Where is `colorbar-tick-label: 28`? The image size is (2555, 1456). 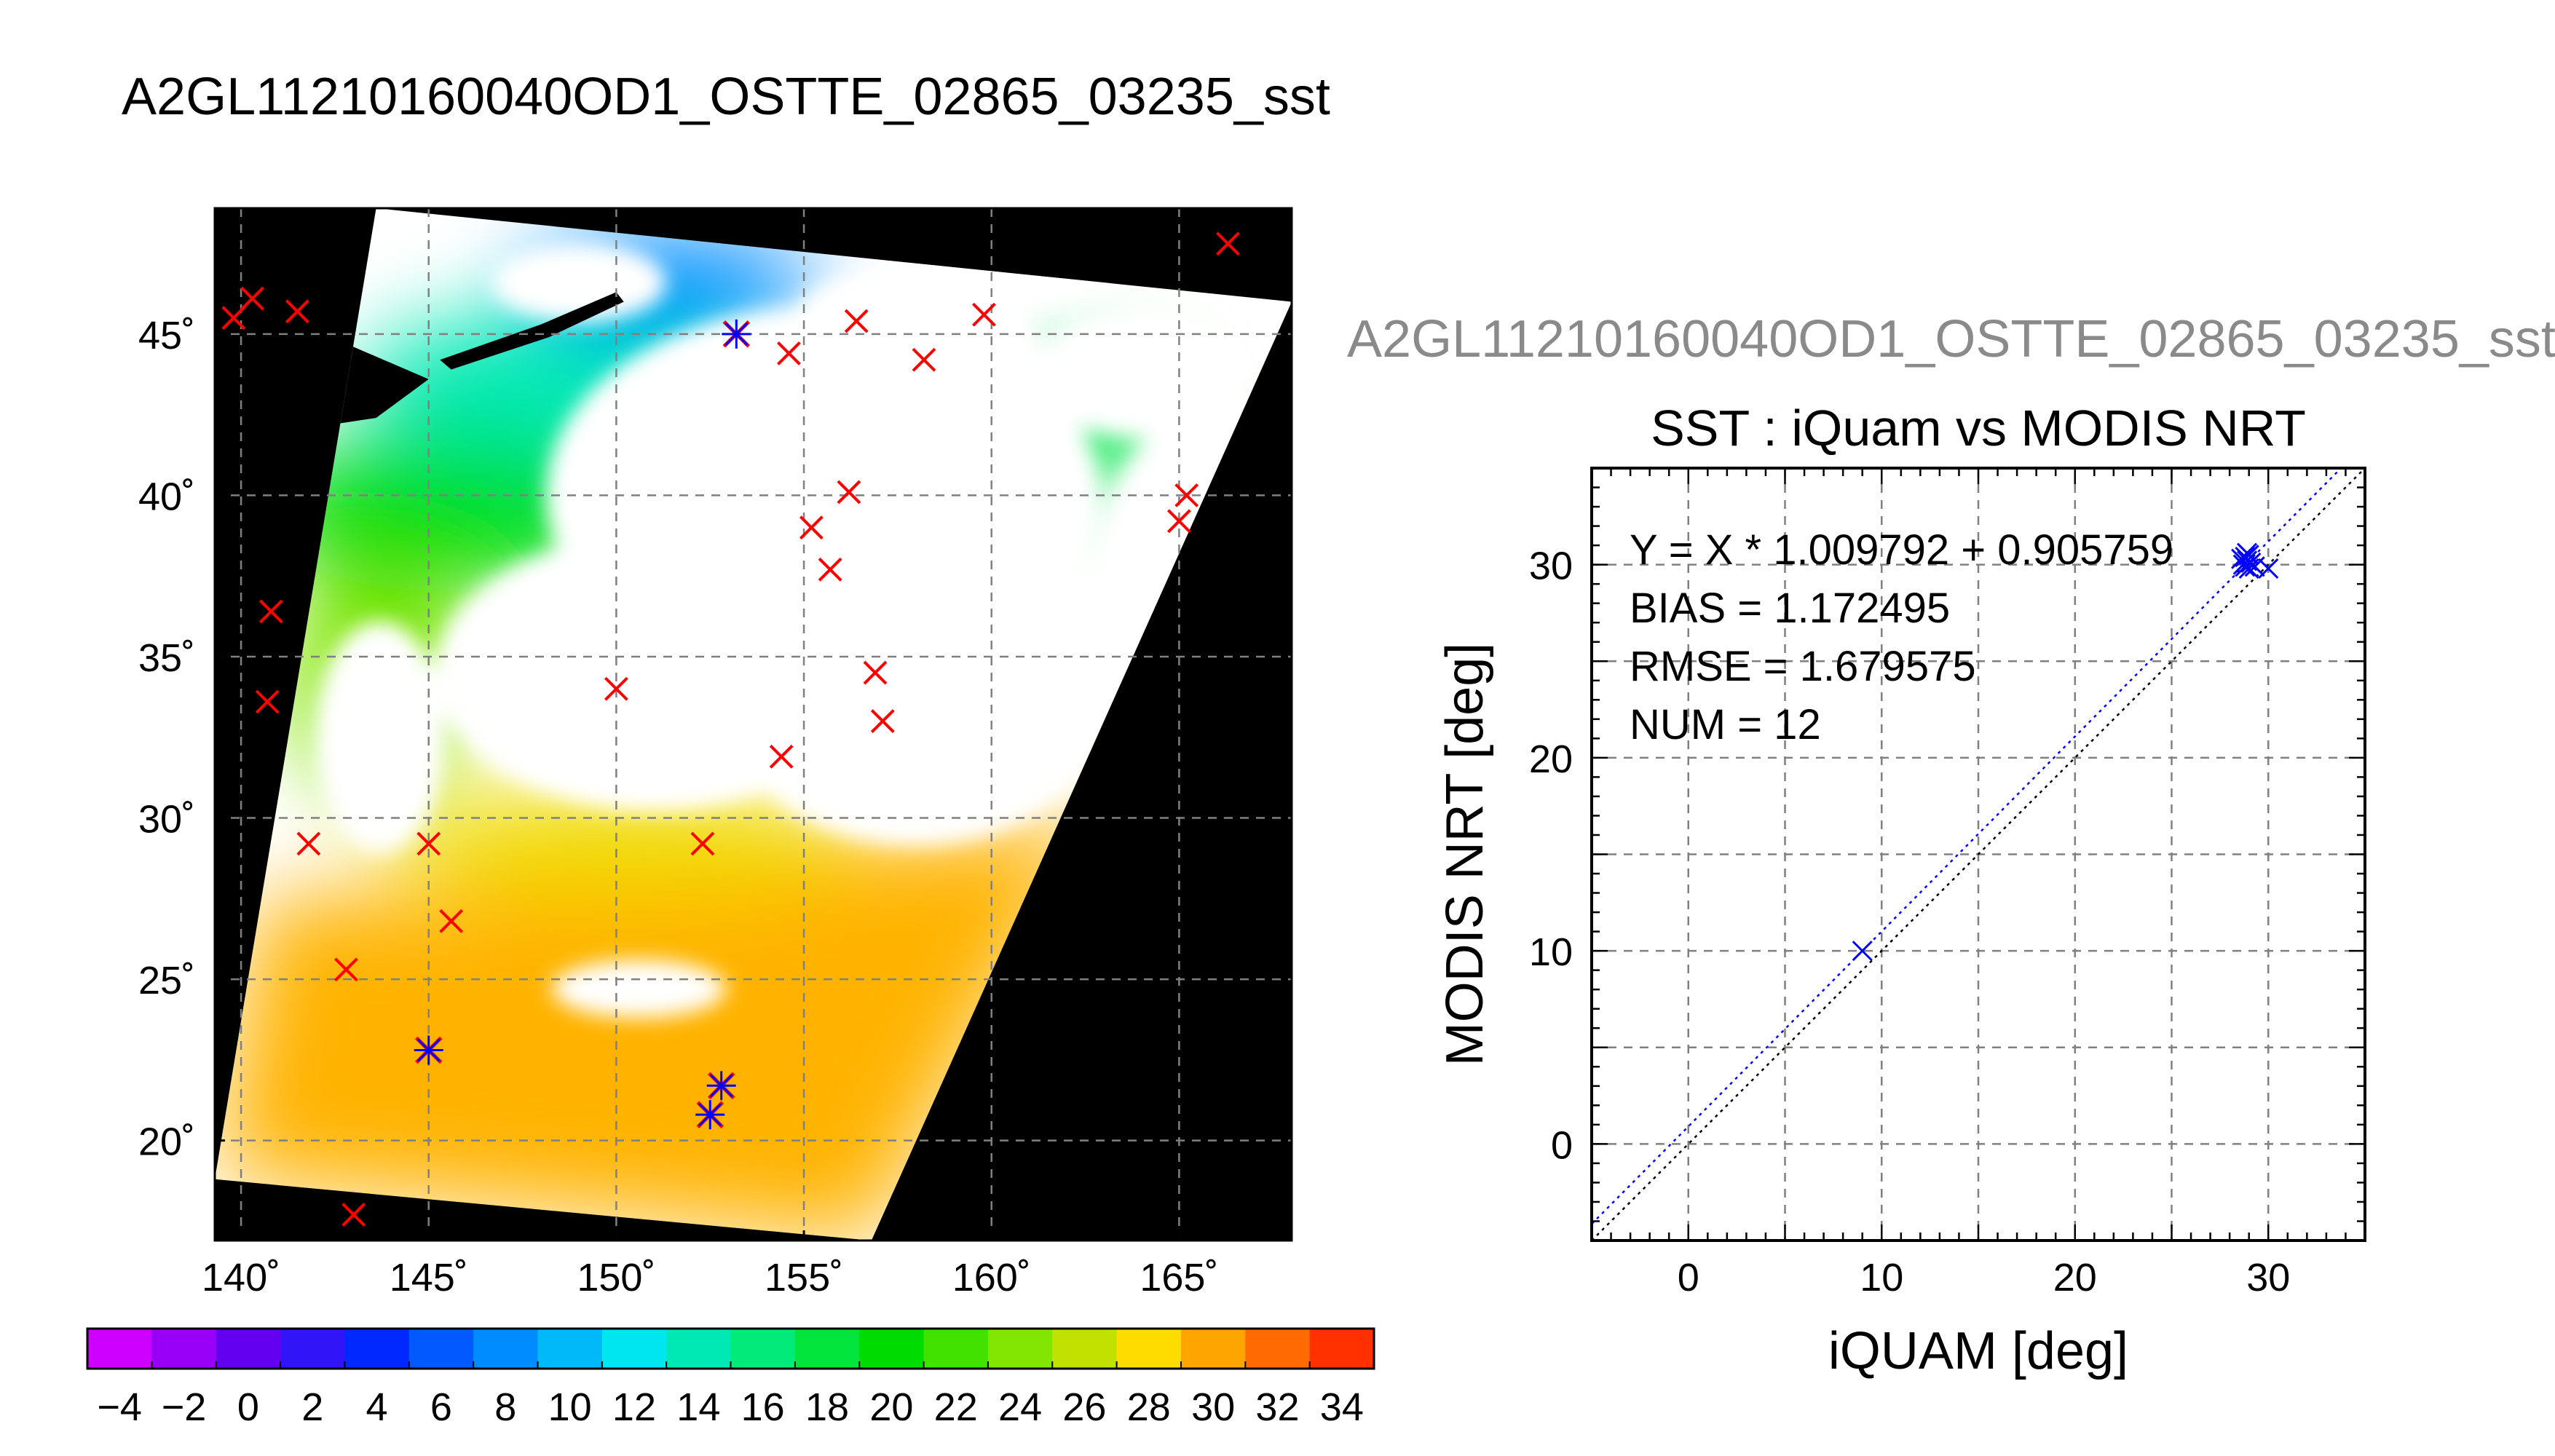
colorbar-tick-label: 28 is located at coordinates (1149, 1407).